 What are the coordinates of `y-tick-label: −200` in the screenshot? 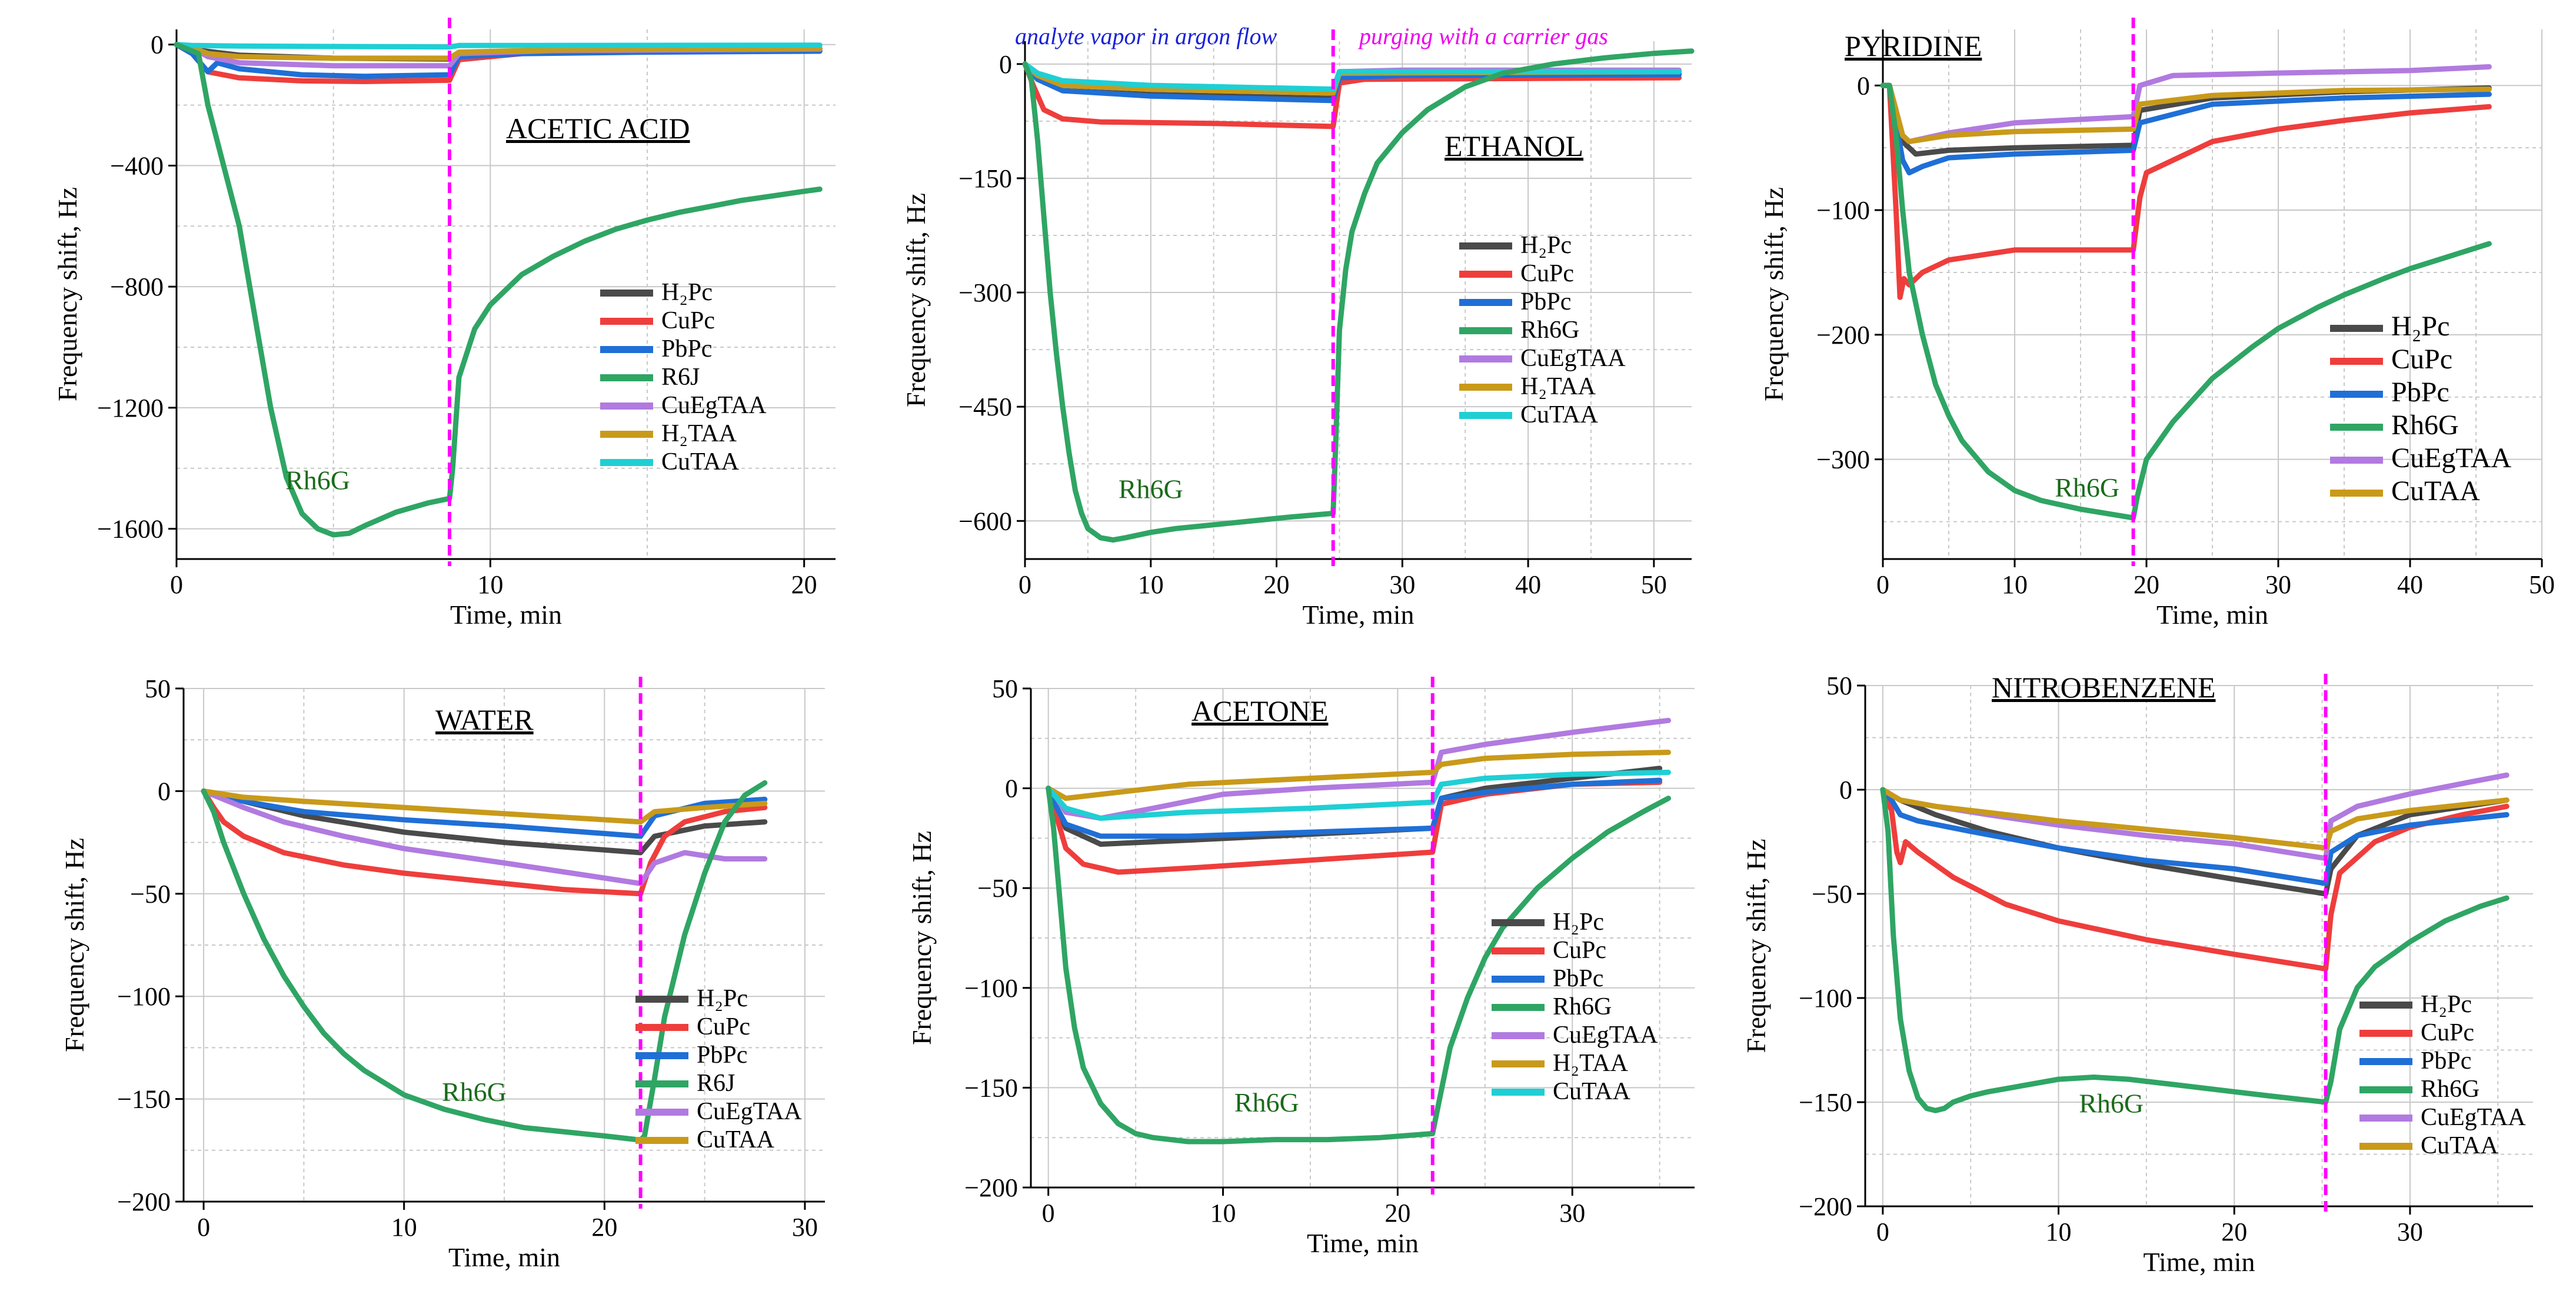 It's located at (1843, 335).